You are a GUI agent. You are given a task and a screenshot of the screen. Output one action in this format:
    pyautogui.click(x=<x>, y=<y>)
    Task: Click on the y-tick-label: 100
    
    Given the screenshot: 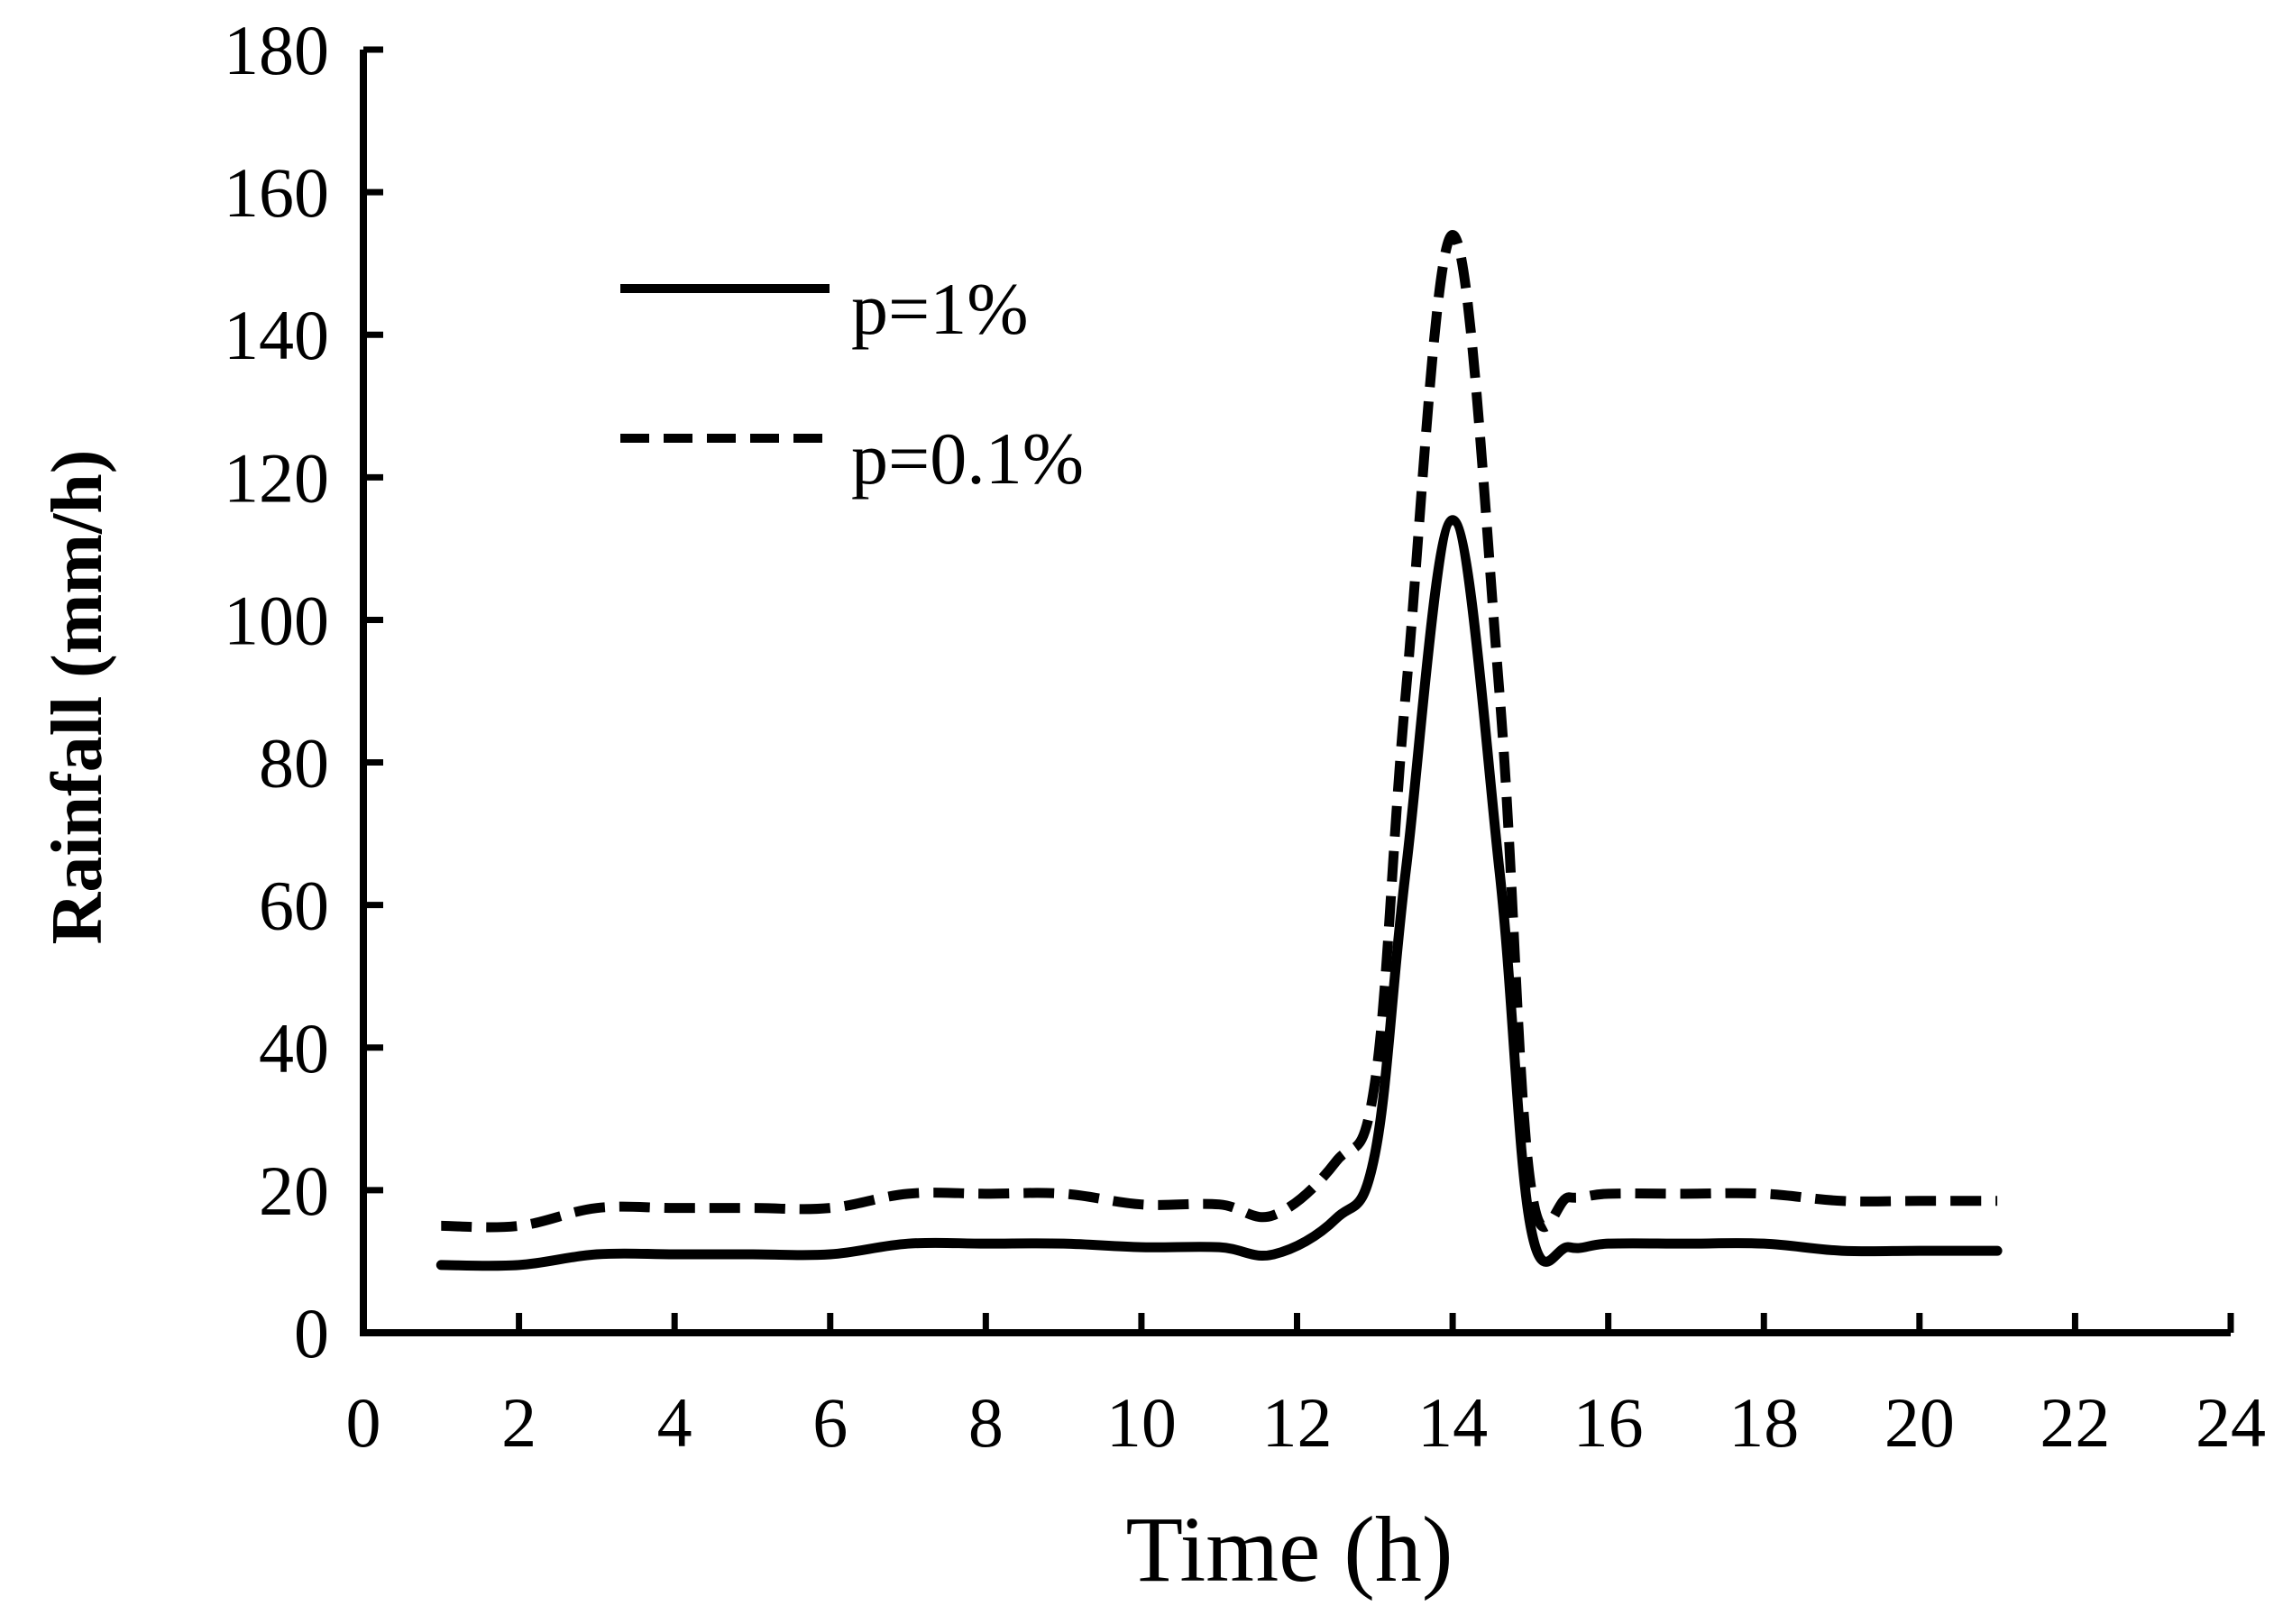 What is the action you would take?
    pyautogui.click(x=276, y=620)
    